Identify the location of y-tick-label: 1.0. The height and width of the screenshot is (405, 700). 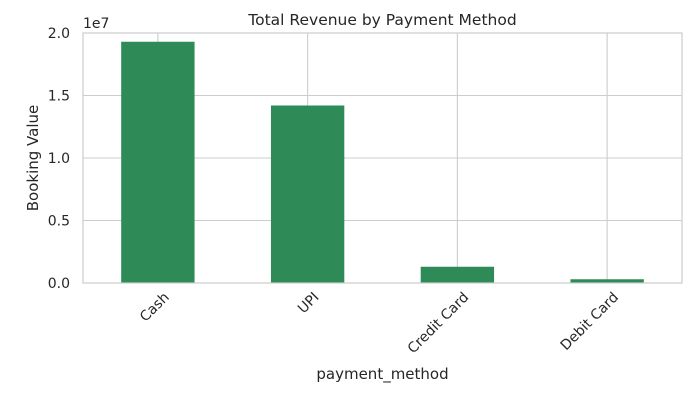
(59, 159).